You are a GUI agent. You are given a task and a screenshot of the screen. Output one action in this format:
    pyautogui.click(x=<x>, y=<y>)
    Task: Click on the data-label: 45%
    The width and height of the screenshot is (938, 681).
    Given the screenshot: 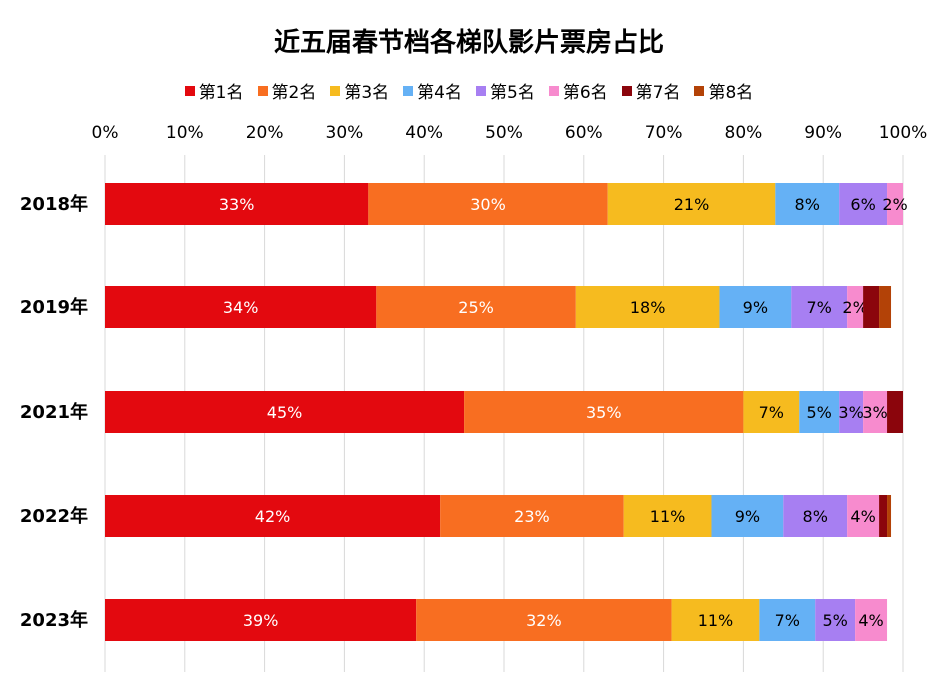 What is the action you would take?
    pyautogui.click(x=285, y=412)
    